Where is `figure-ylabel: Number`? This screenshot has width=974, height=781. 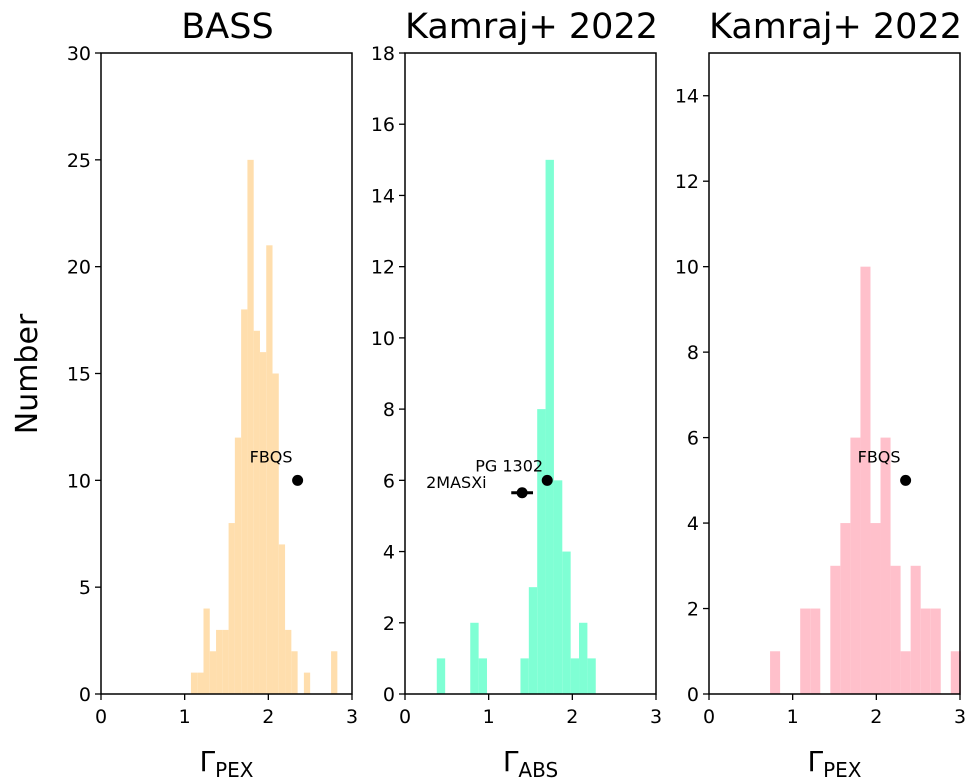 figure-ylabel: Number is located at coordinates (27, 373).